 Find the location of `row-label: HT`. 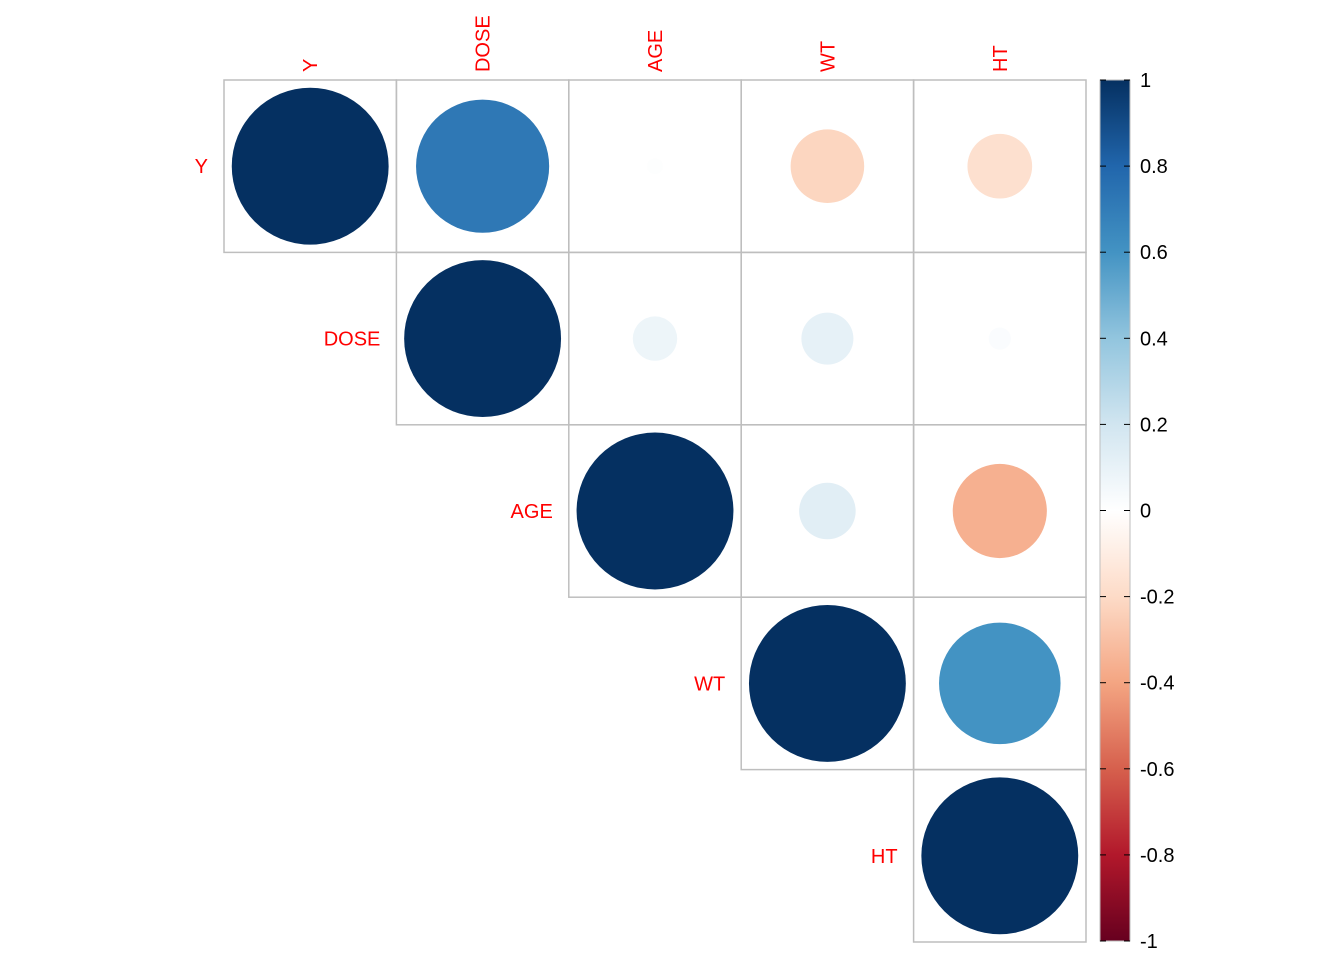

row-label: HT is located at coordinates (884, 857).